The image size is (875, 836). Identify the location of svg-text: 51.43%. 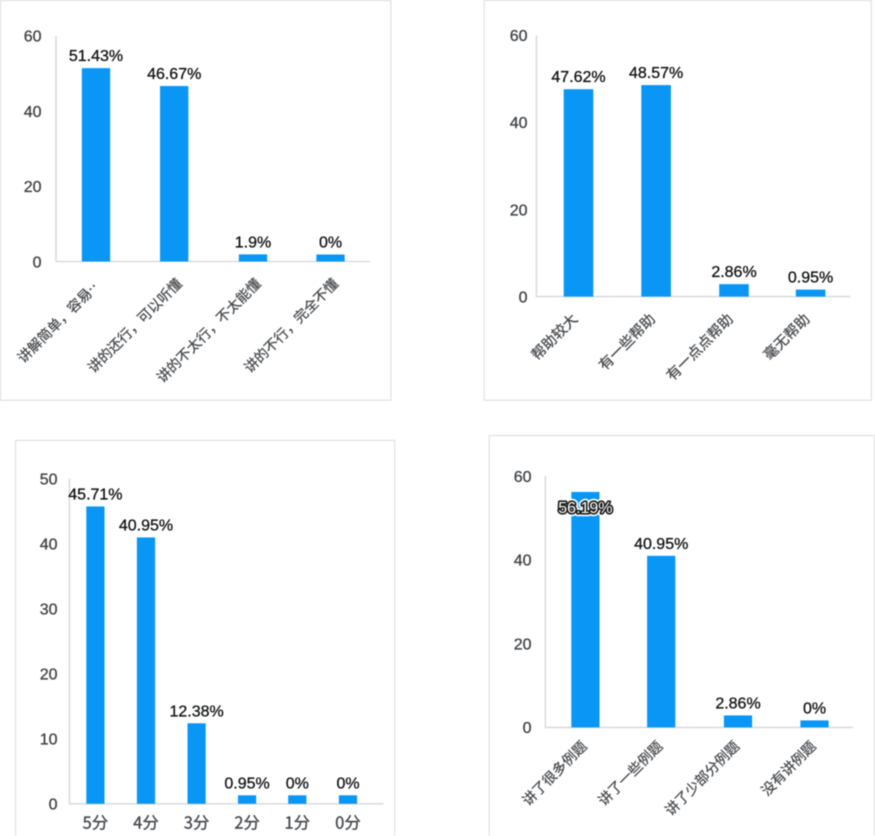
(96, 56).